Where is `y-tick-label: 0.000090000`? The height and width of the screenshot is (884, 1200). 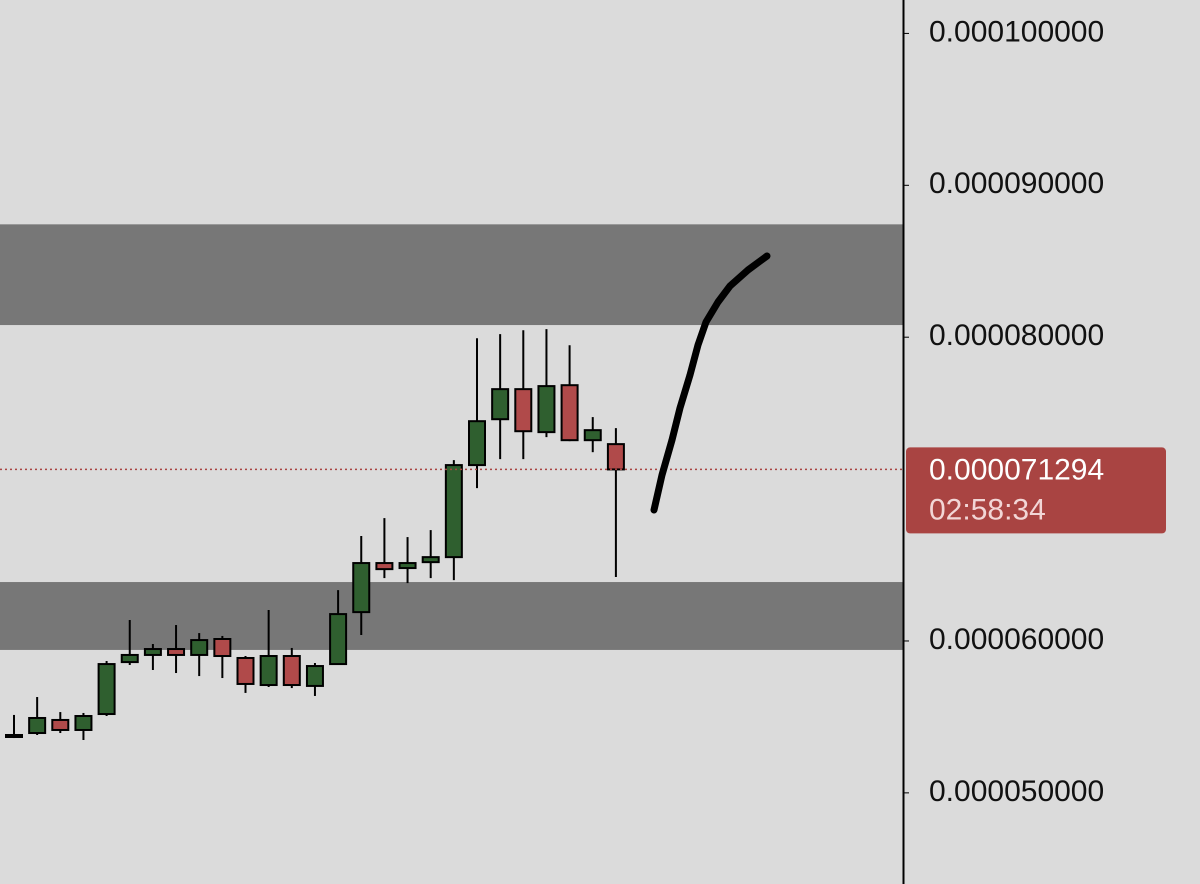
y-tick-label: 0.000090000 is located at coordinates (1016, 183).